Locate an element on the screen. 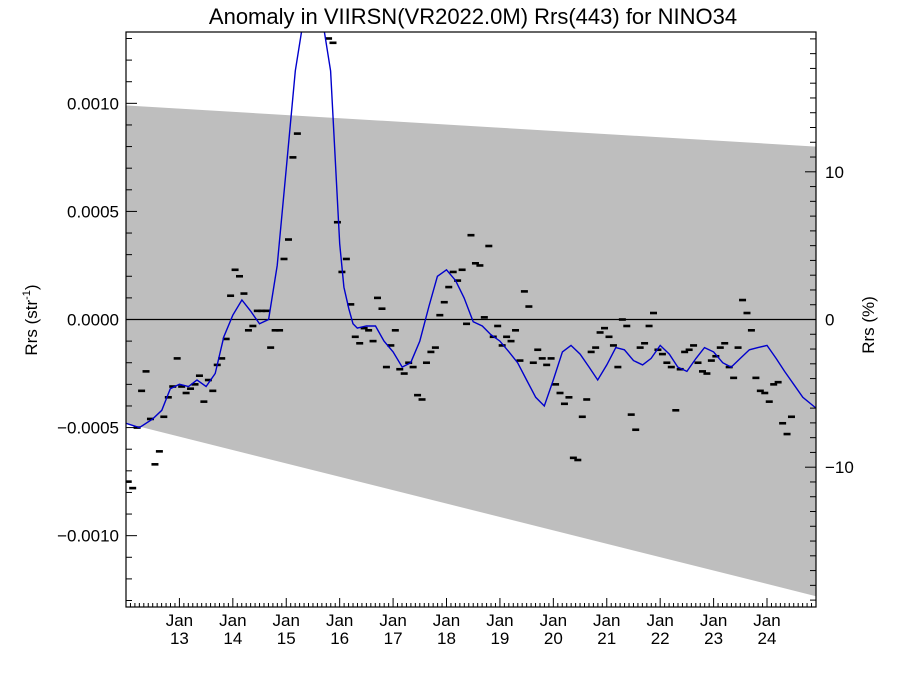  y-tick-label: 0.0000 is located at coordinates (93, 320).